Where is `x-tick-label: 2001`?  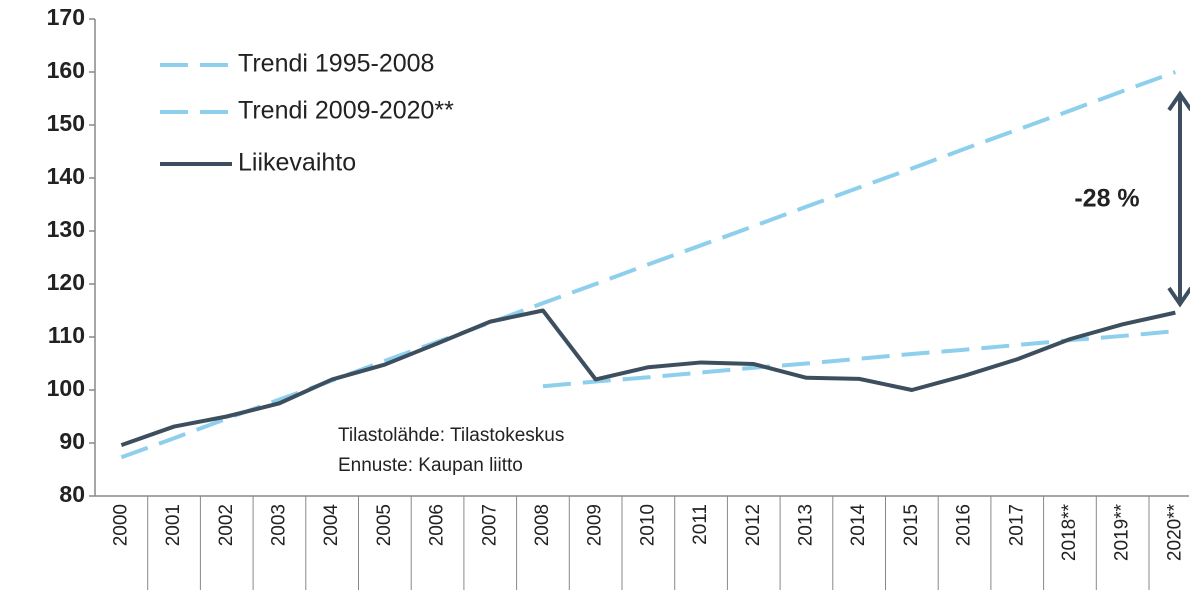 x-tick-label: 2001 is located at coordinates (173, 525).